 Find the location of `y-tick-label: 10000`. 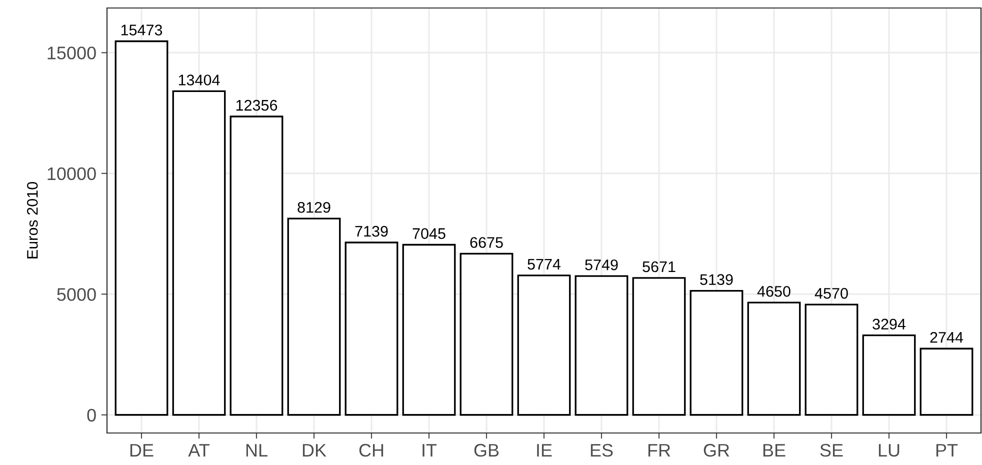

y-tick-label: 10000 is located at coordinates (72, 173).